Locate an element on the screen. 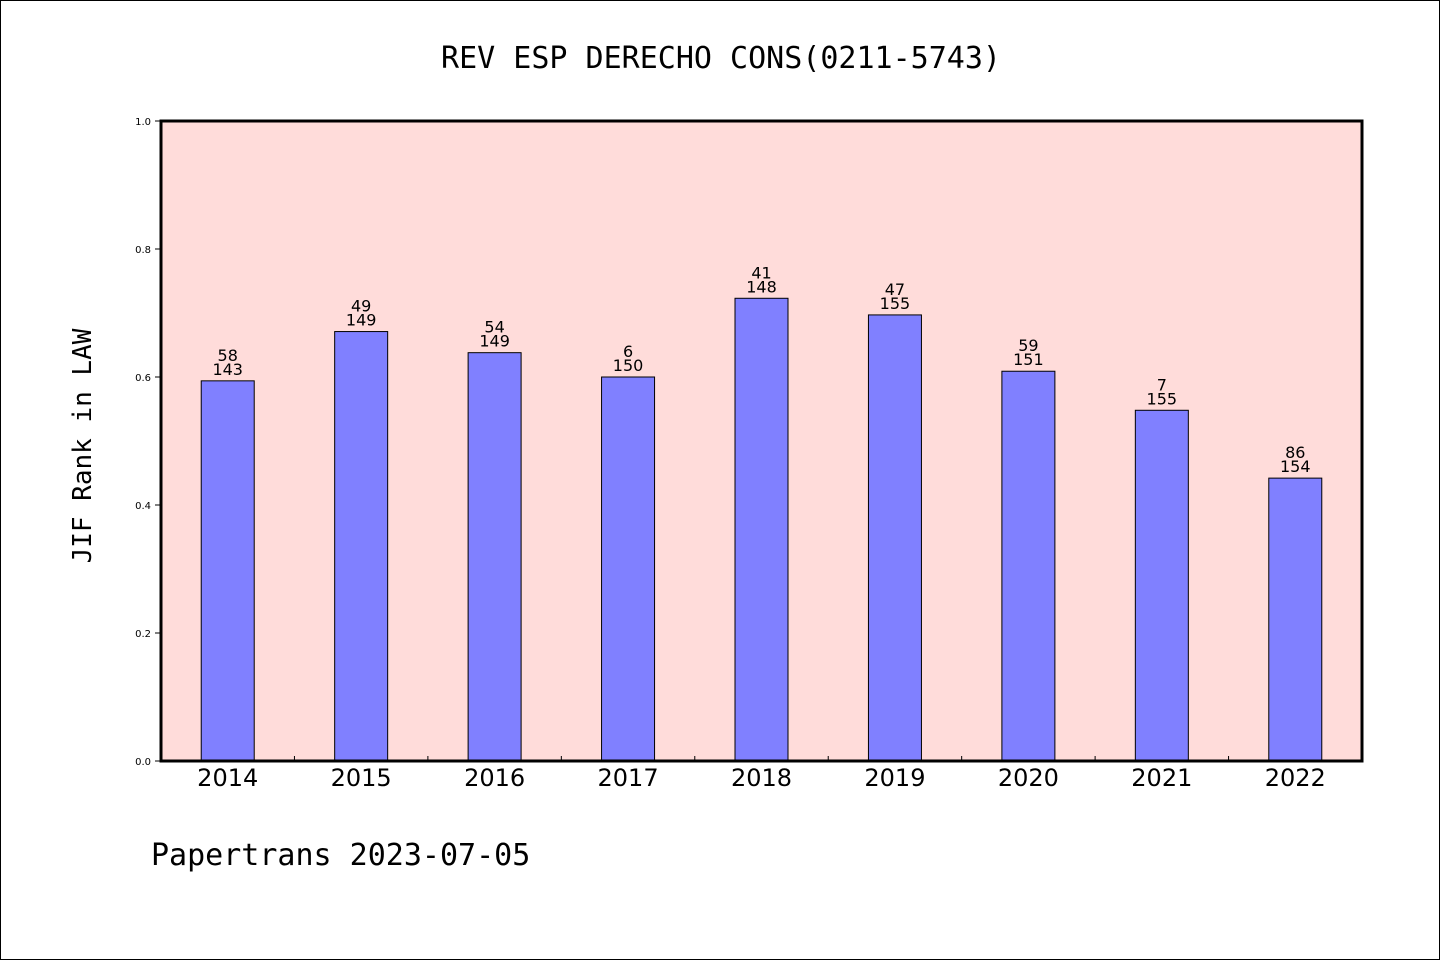 The height and width of the screenshot is (960, 1440). bar-2016 is located at coordinates (494, 557).